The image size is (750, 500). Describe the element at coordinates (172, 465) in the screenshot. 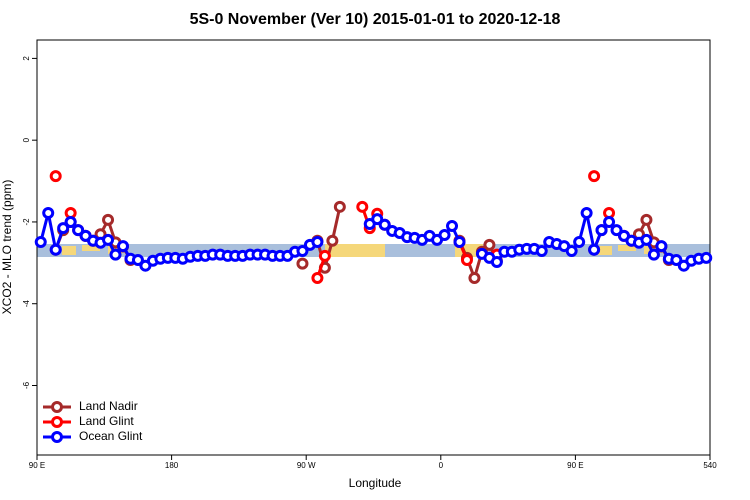

I see `x-tick-label: 180` at that location.